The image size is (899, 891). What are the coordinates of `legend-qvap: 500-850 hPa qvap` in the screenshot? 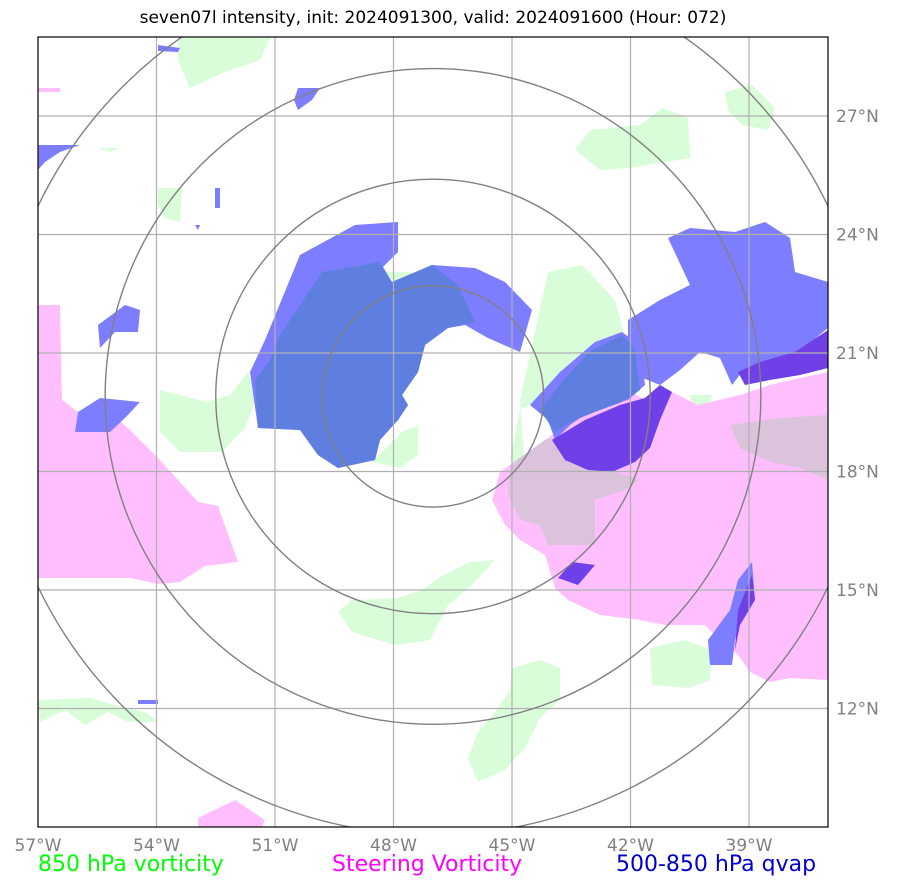 It's located at (716, 864).